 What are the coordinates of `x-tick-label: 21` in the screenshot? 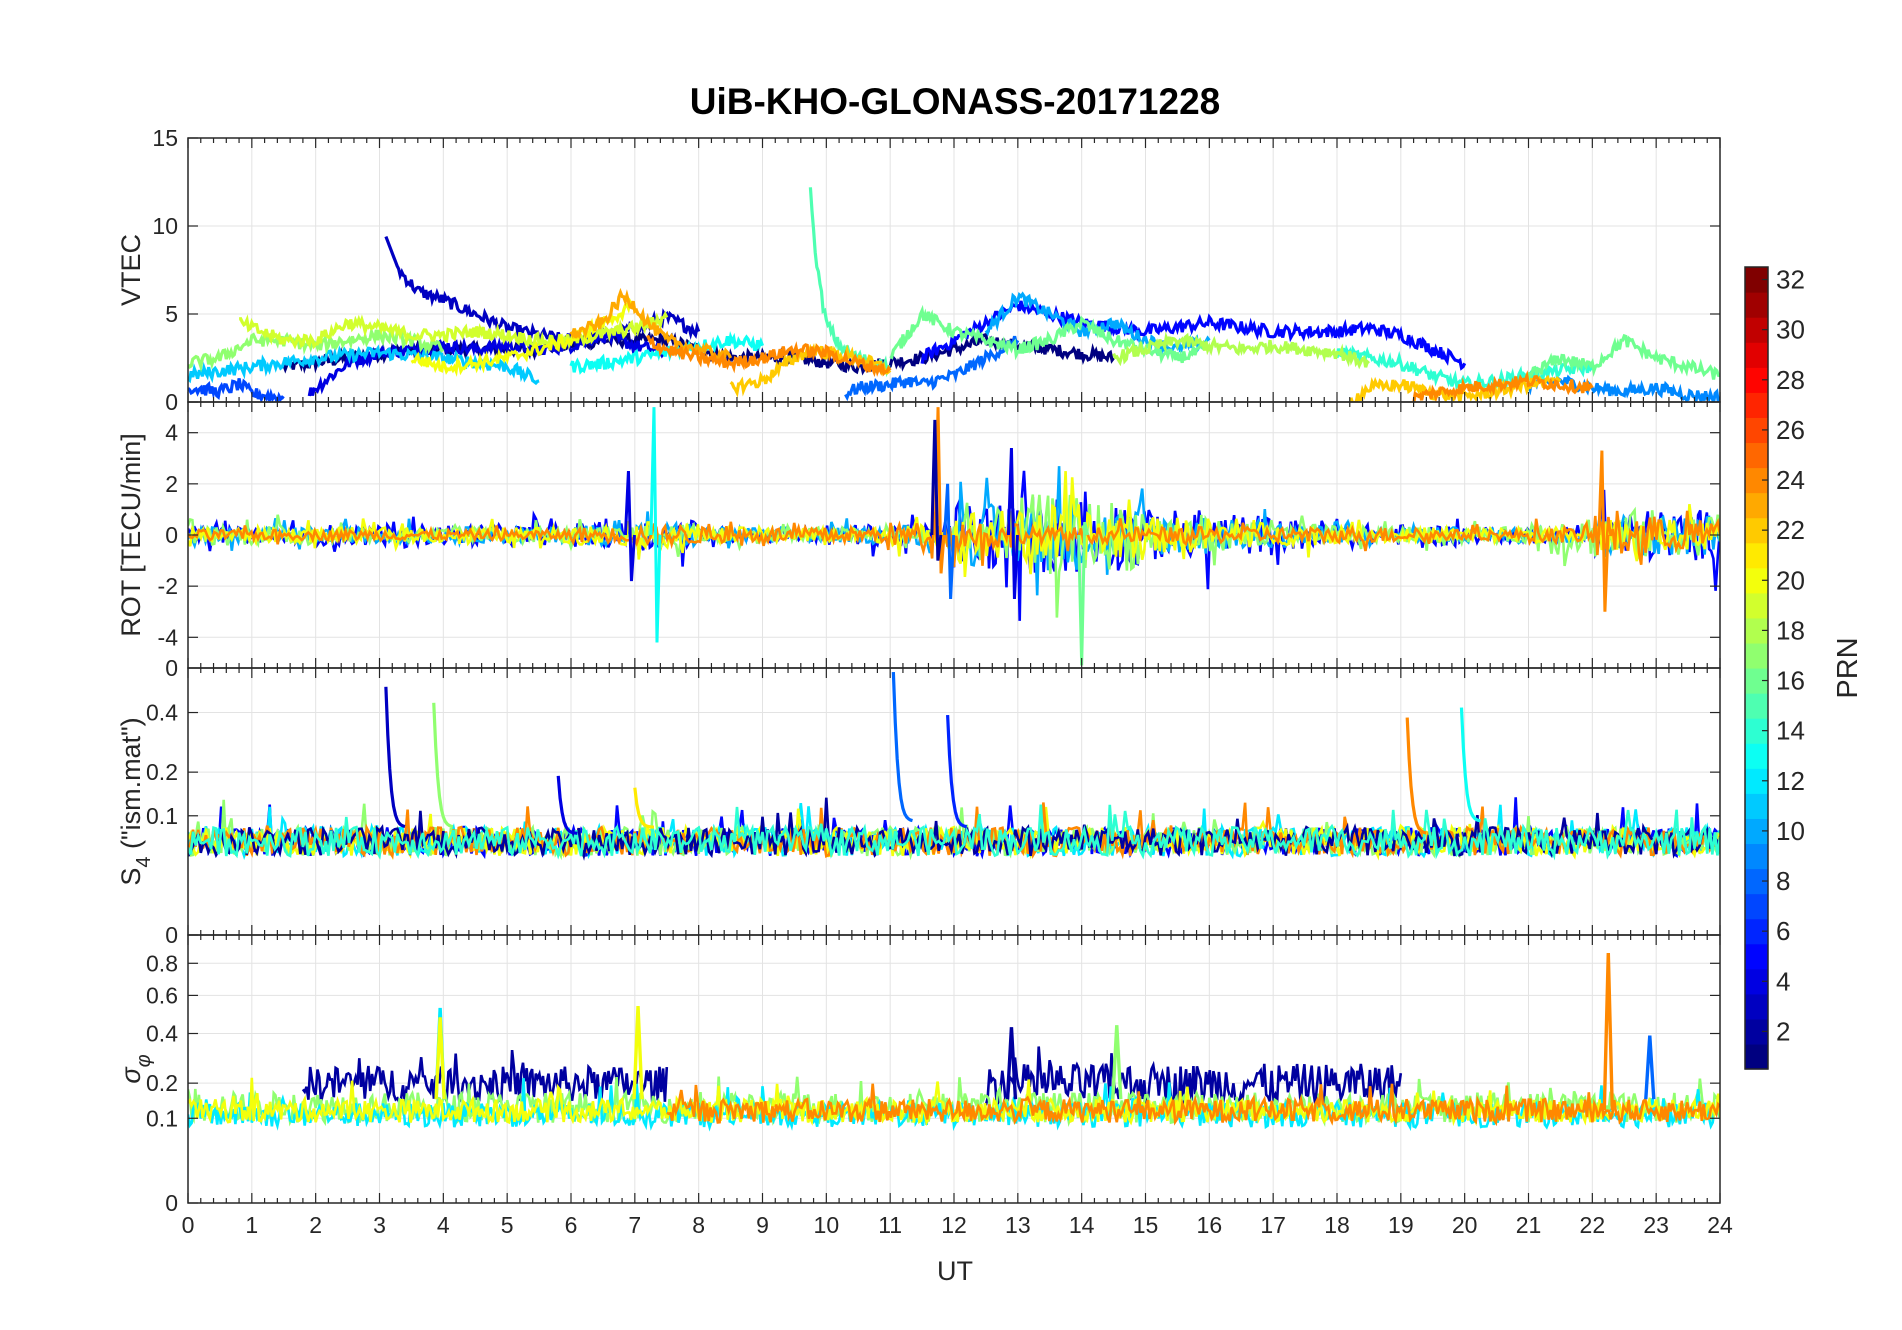 It's located at (1529, 1225).